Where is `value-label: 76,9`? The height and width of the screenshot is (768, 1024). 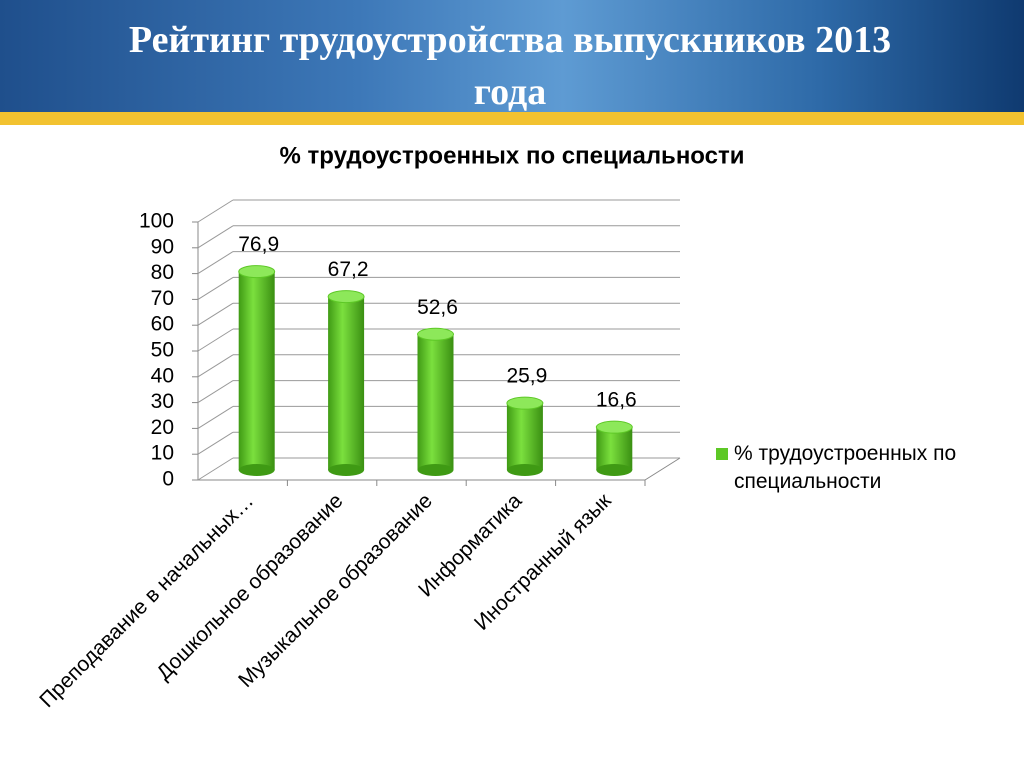
value-label: 76,9 is located at coordinates (258, 244).